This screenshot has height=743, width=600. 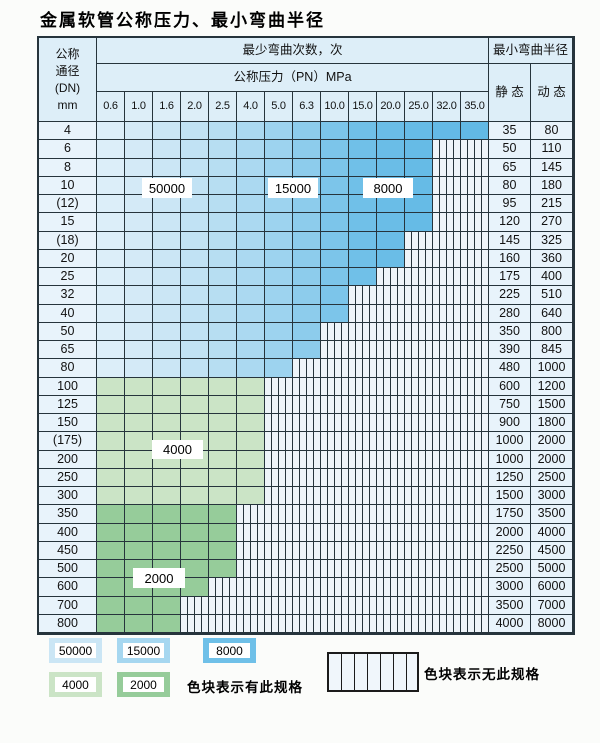 I want to click on dn-cell: 6, so click(x=68, y=149).